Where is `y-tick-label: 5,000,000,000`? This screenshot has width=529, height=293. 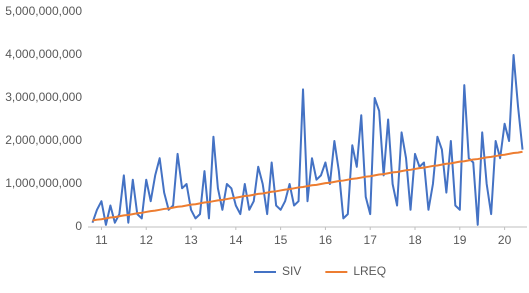
y-tick-label: 5,000,000,000 is located at coordinates (43, 11).